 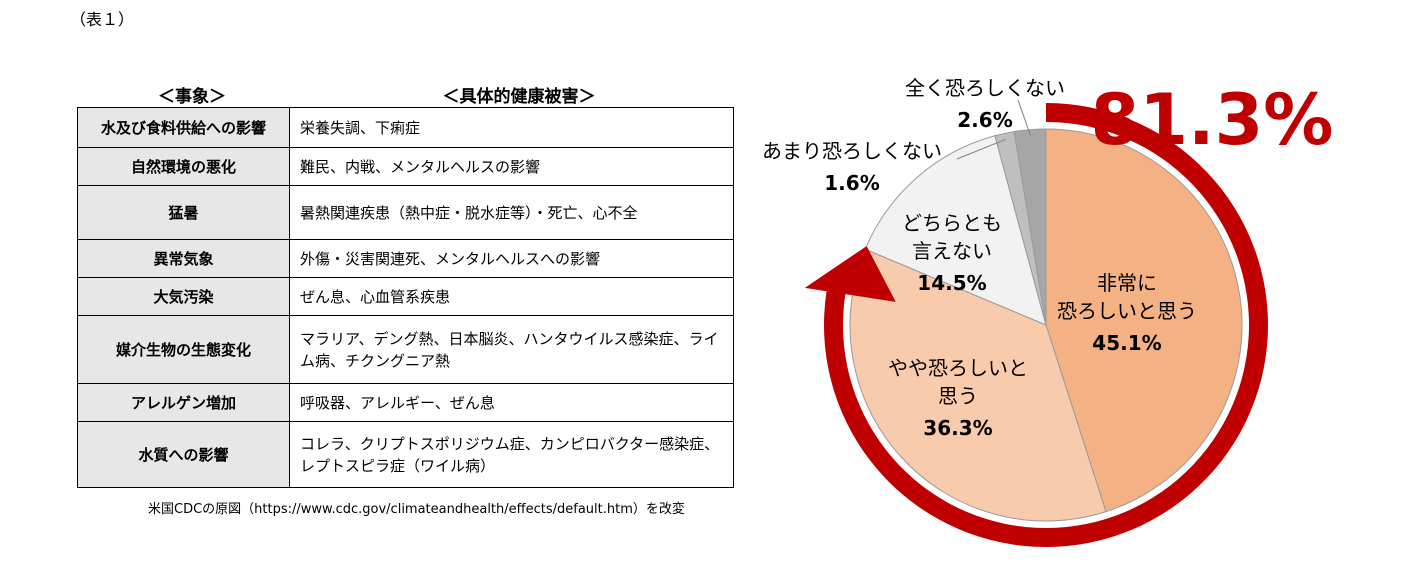 What do you see at coordinates (519, 97) in the screenshot?
I see `table-header-damage: ＜具体的健康被害＞` at bounding box center [519, 97].